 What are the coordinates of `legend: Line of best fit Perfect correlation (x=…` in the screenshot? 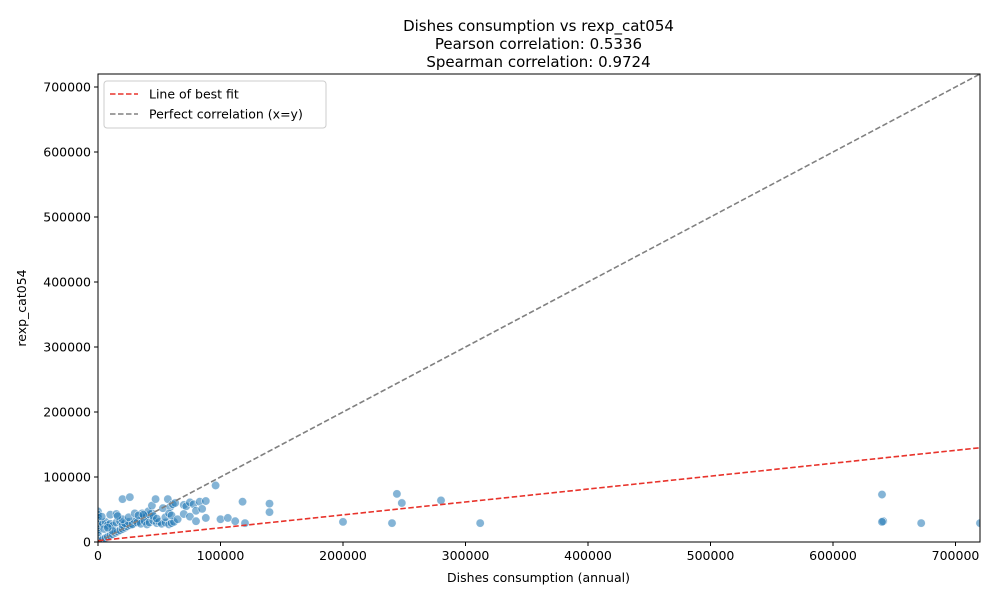 It's located at (215, 104).